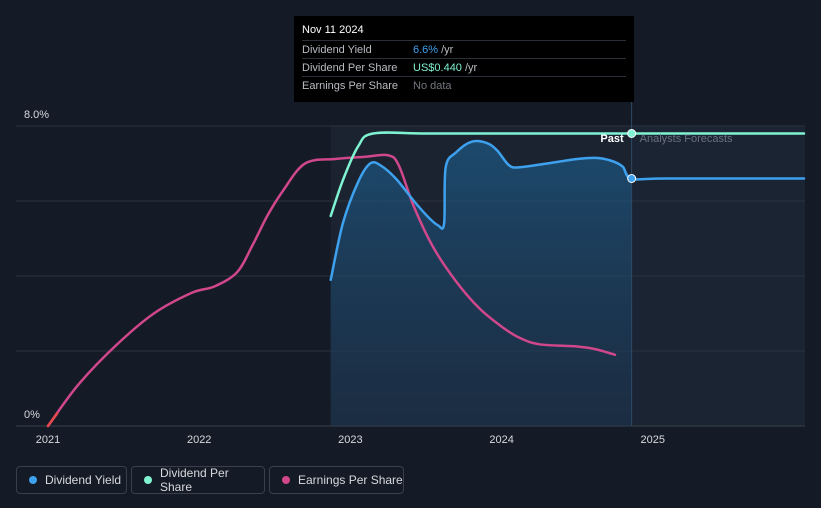  I want to click on tooltip-label: Dividend Per Share, so click(350, 67).